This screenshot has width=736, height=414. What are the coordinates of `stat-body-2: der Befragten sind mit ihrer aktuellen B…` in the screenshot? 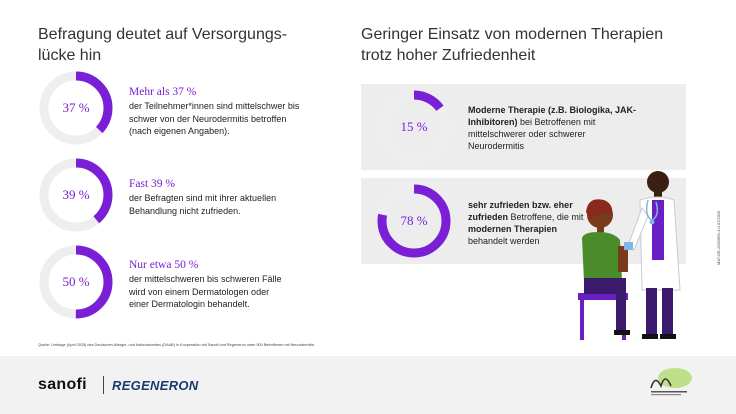 It's located at (203, 204).